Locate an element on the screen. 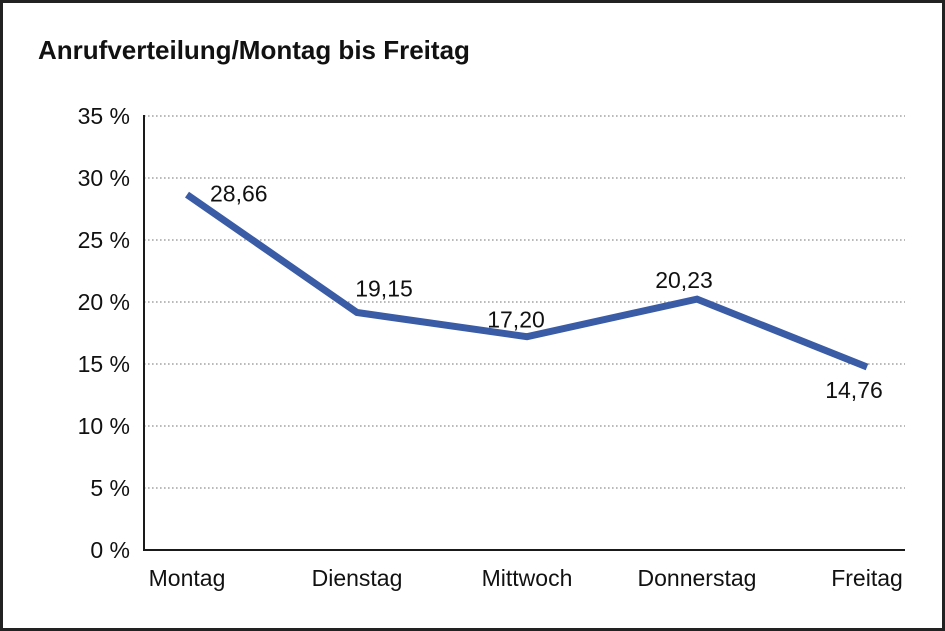 Image resolution: width=945 pixels, height=631 pixels. y-axis-tick-label: 15 % is located at coordinates (104, 364).